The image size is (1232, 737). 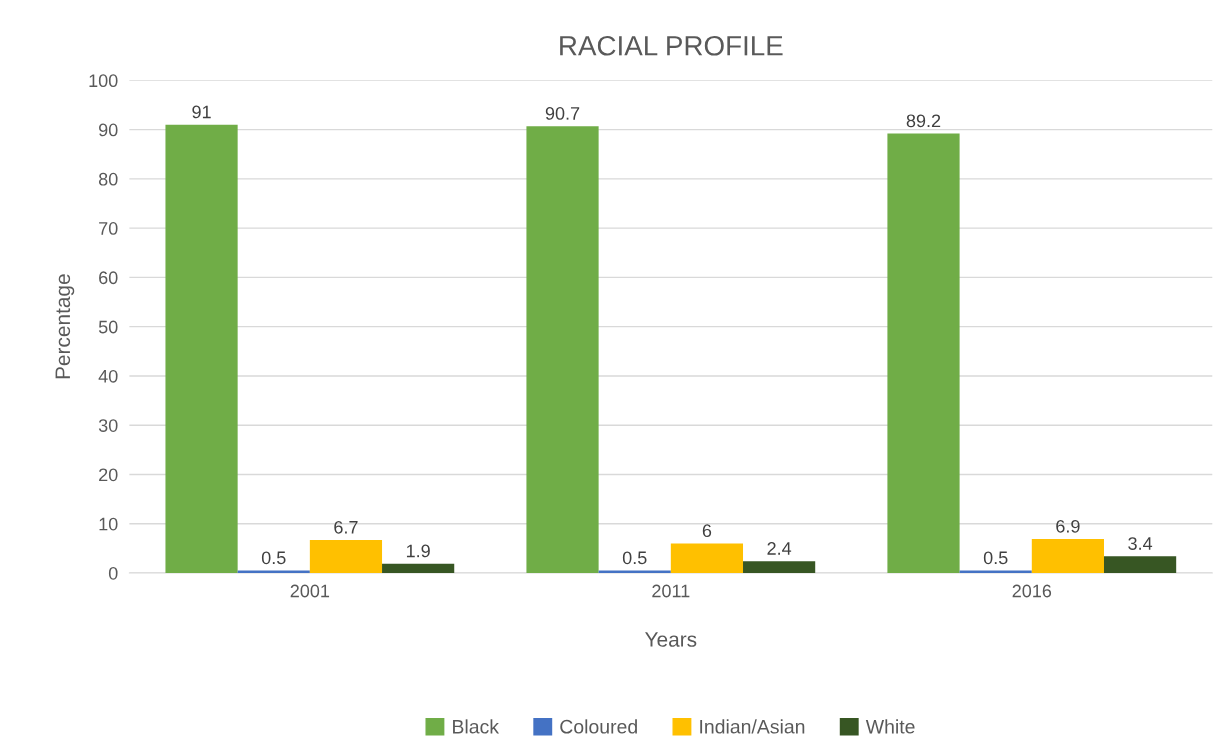 What do you see at coordinates (310, 591) in the screenshot?
I see `x-tick-label: 2001` at bounding box center [310, 591].